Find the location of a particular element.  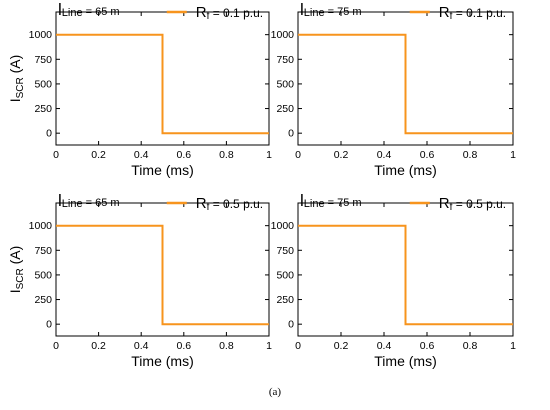

figure-caption: (a) is located at coordinates (275, 392).